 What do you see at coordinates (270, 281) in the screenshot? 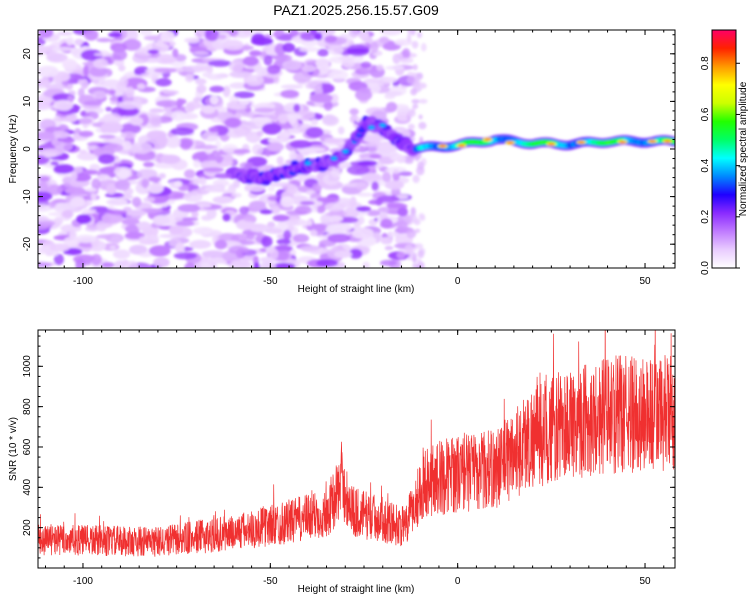
I see `spectrogram-xtick-label: -50` at bounding box center [270, 281].